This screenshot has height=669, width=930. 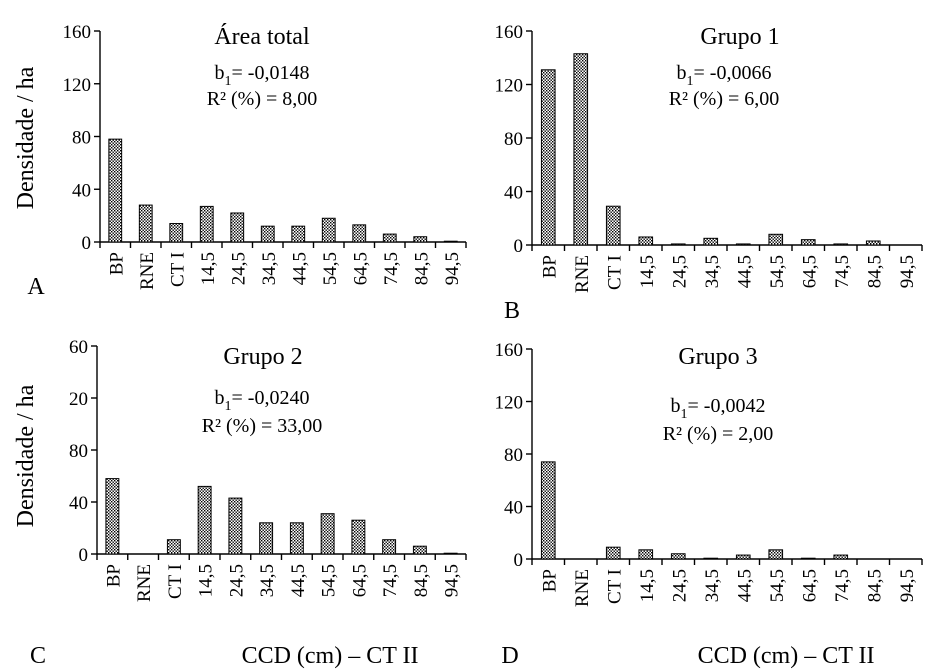 I want to click on slope-stat: b1= -0,0066, so click(x=724, y=75).